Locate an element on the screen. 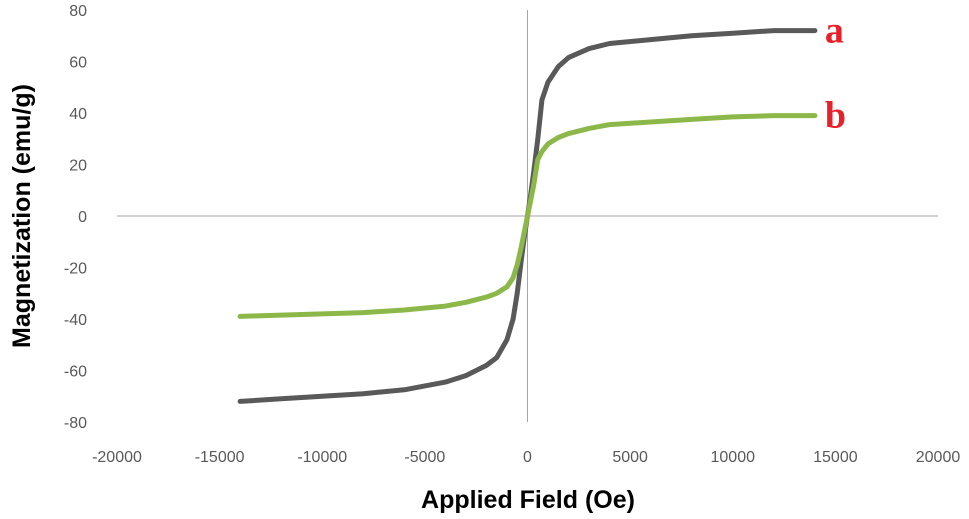 The height and width of the screenshot is (519, 969). x-tick-label: 15000 is located at coordinates (835, 457).